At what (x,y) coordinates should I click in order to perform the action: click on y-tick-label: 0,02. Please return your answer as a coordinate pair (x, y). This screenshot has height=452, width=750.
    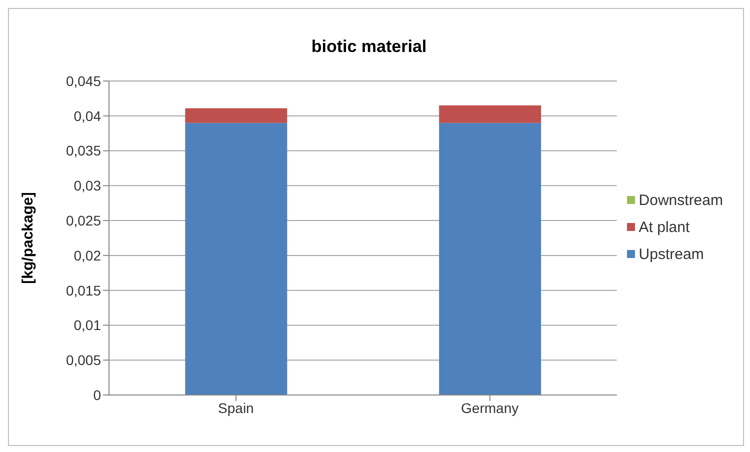
    Looking at the image, I should click on (88, 255).